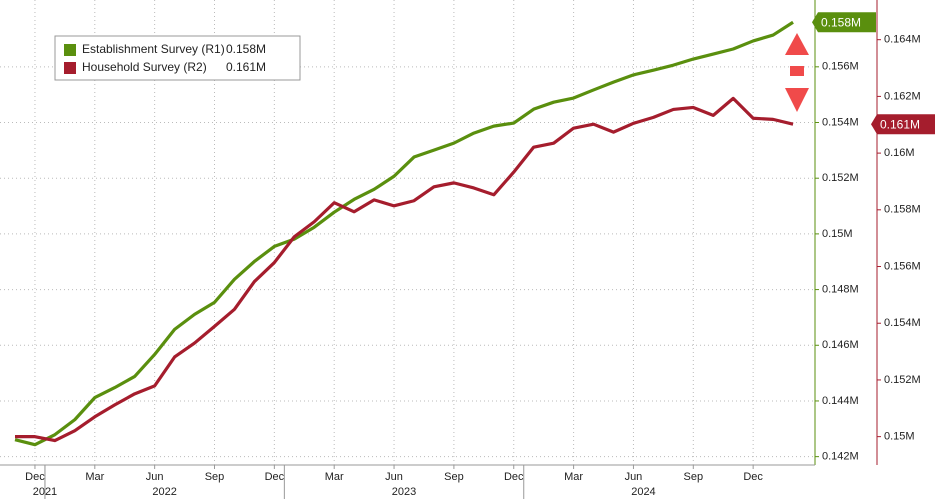 This screenshot has width=937, height=499. I want to click on year-label: 2023, so click(404, 492).